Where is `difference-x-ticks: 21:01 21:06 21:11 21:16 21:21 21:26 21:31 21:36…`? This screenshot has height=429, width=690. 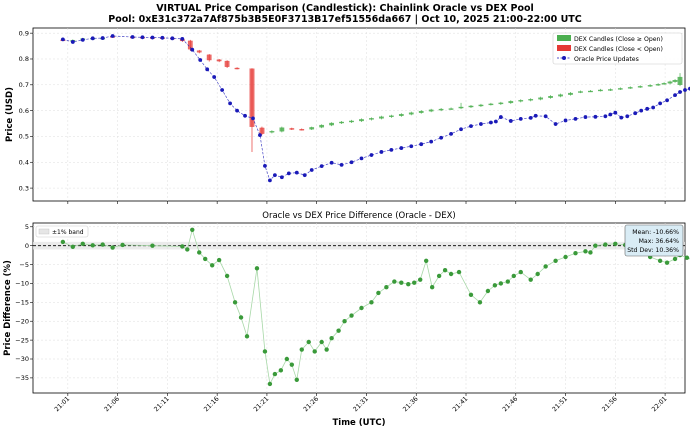
difference-x-ticks: 21:01 21:06 21:11 21:16 21:21 21:26 21:31 21:36… is located at coordinates (361, 403).